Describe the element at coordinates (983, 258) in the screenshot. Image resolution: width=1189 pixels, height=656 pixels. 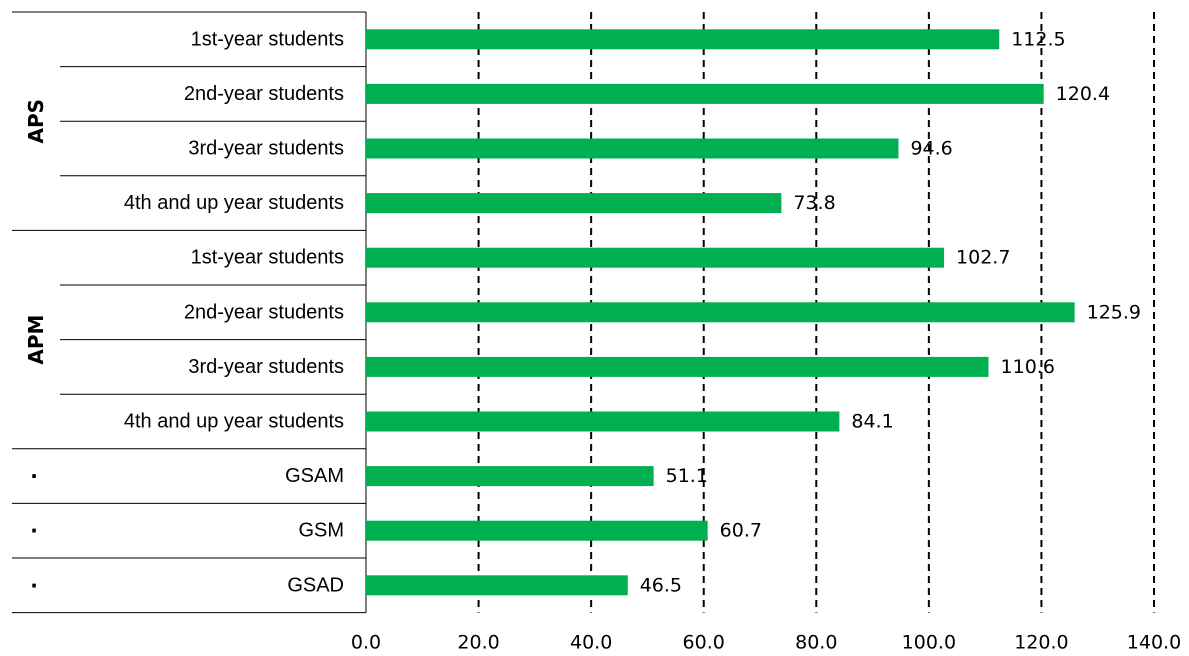
I see `data-label: 102.7` at that location.